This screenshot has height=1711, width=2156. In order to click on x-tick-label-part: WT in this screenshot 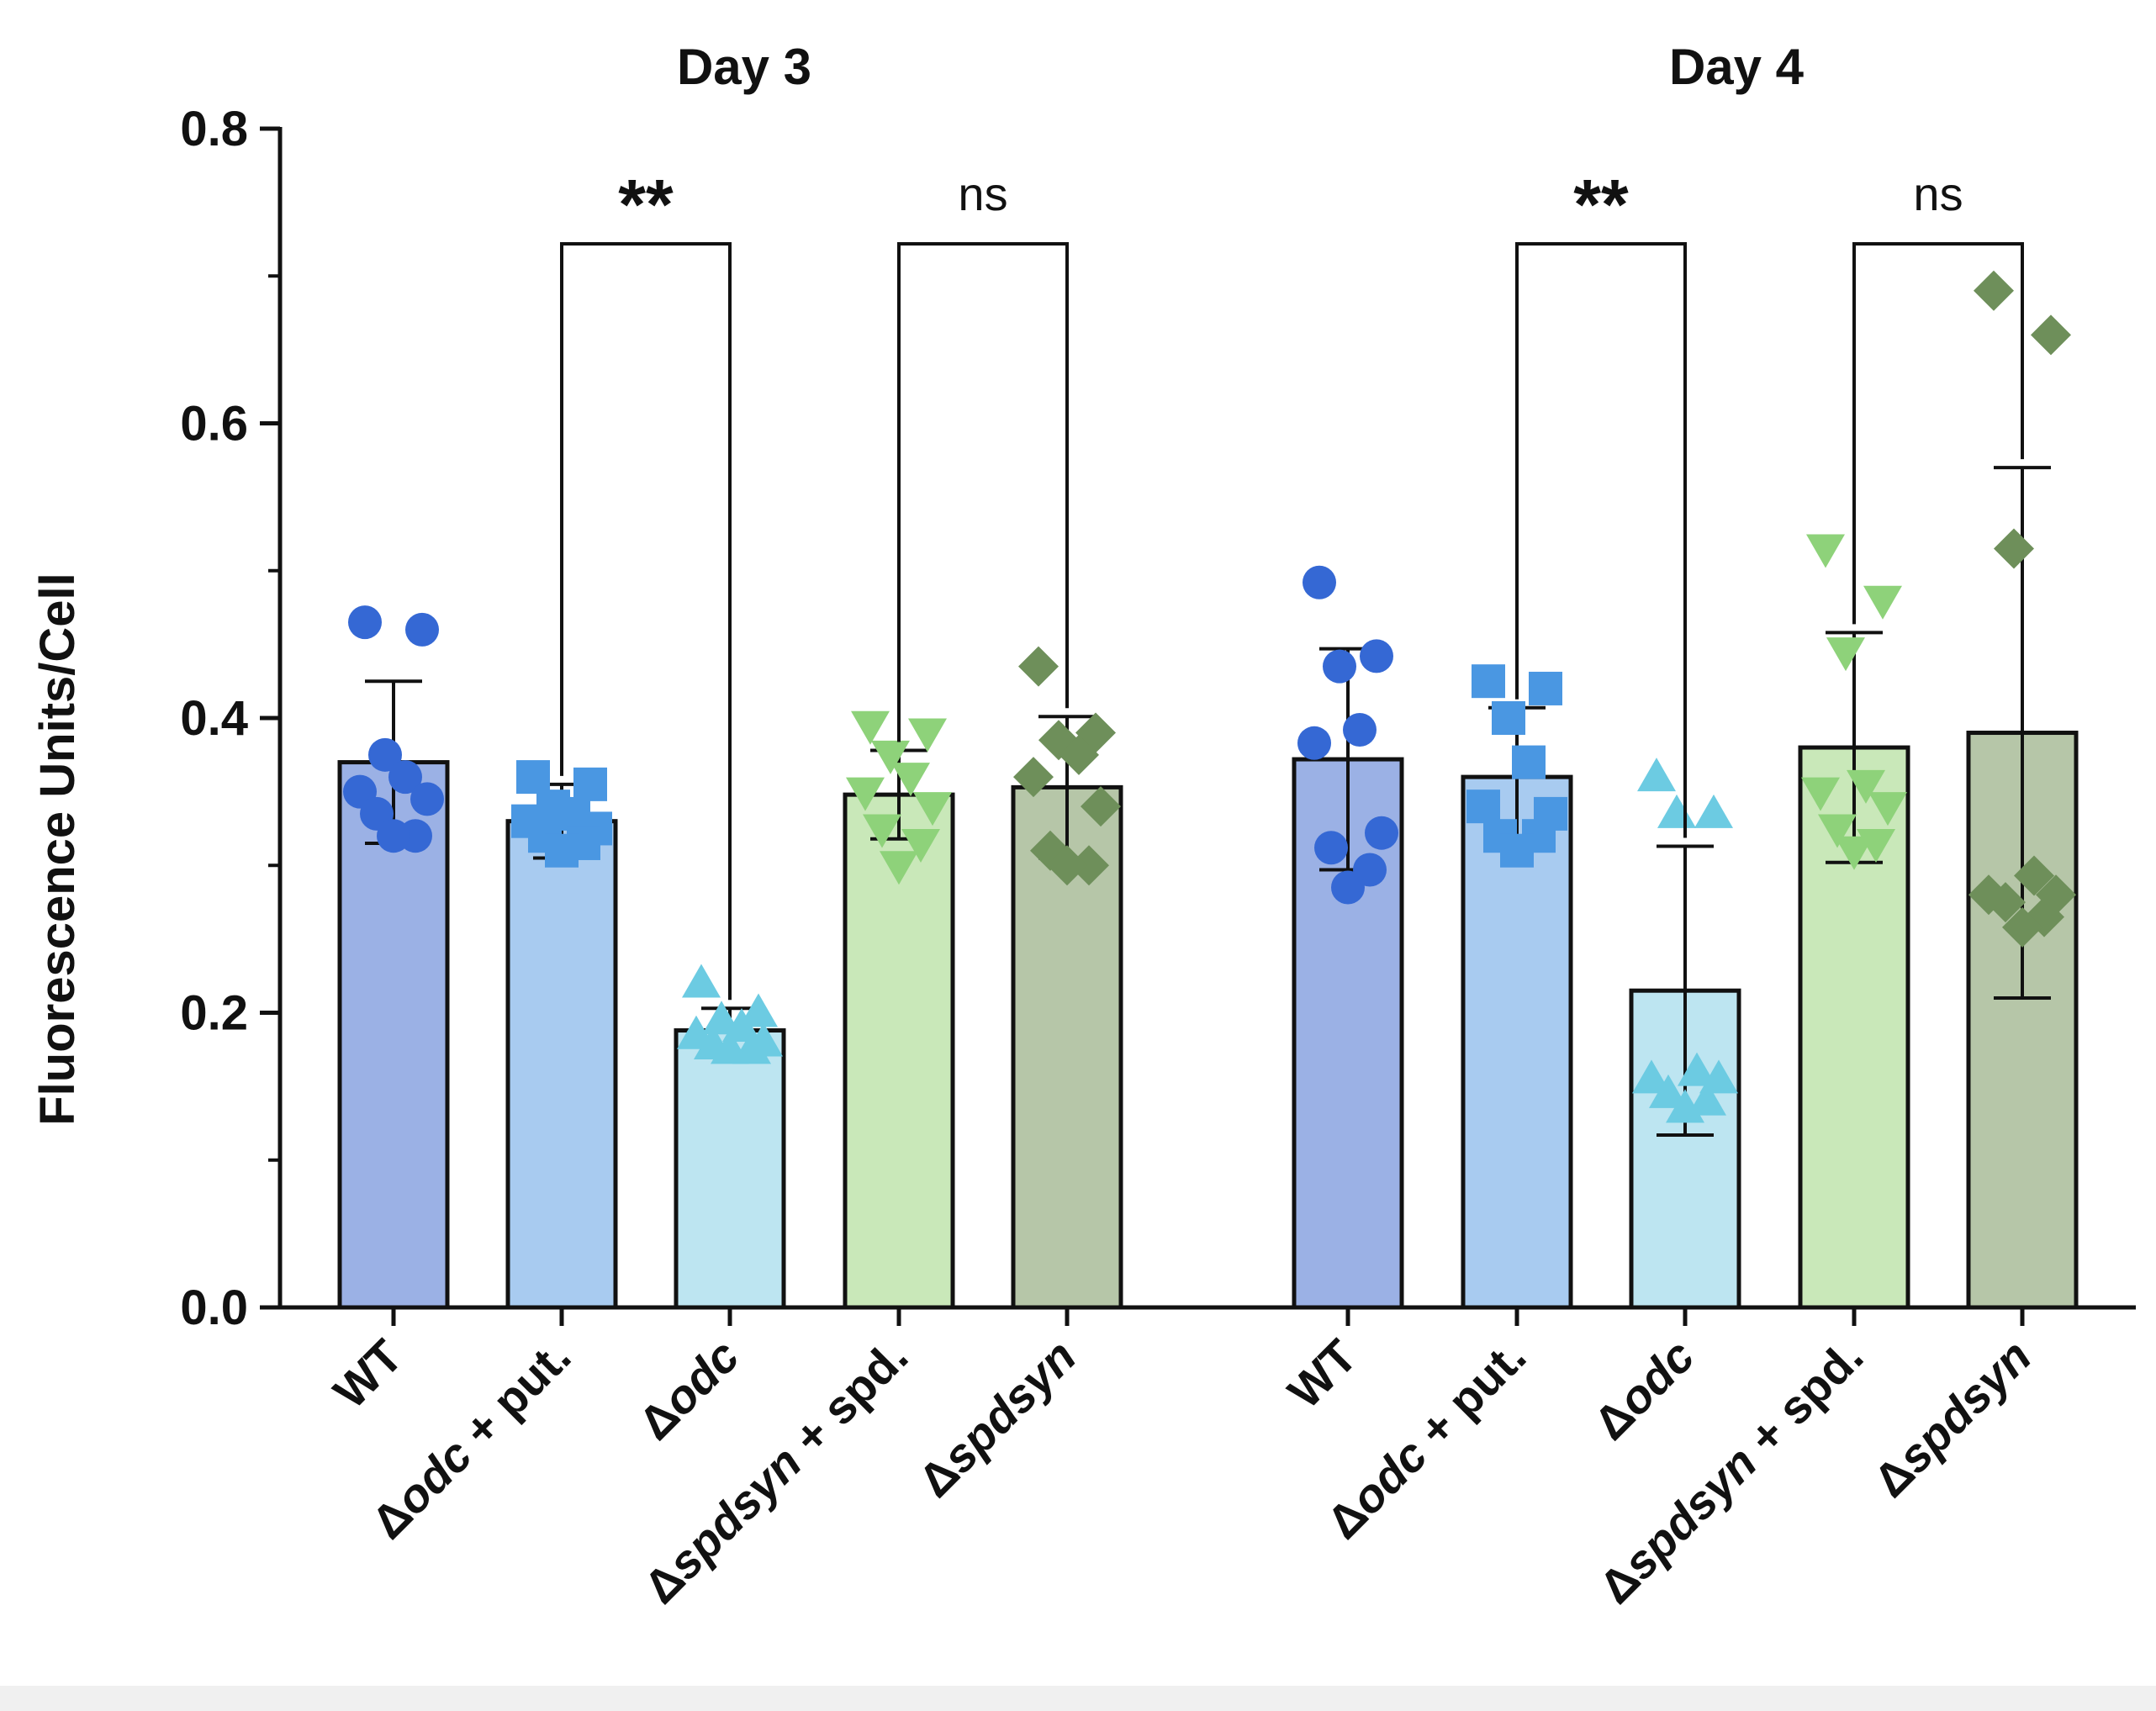, I will do `click(367, 1373)`.